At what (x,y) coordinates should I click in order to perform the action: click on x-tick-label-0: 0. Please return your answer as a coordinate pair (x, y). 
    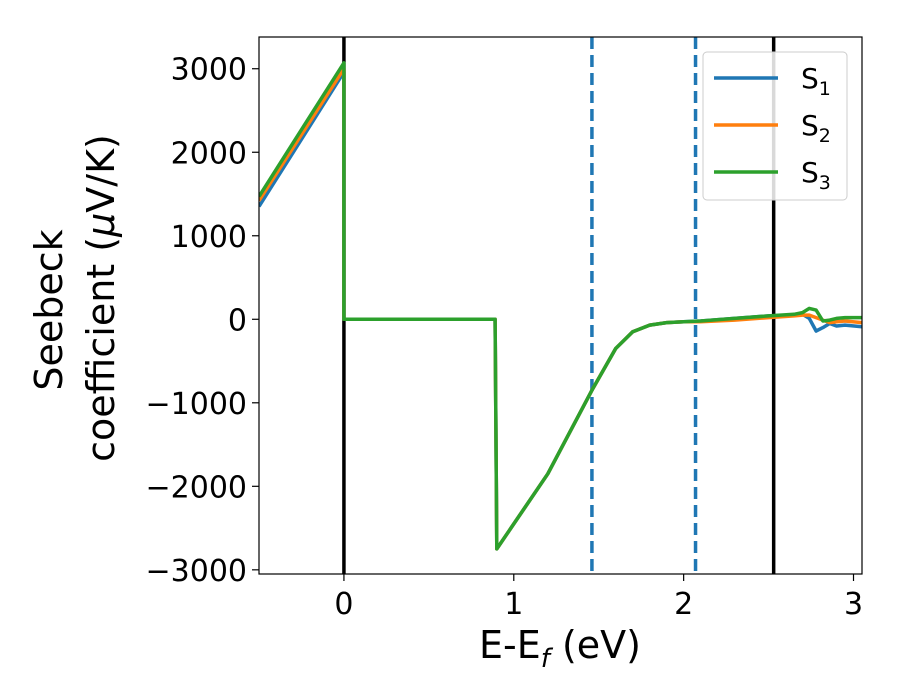
    Looking at the image, I should click on (343, 604).